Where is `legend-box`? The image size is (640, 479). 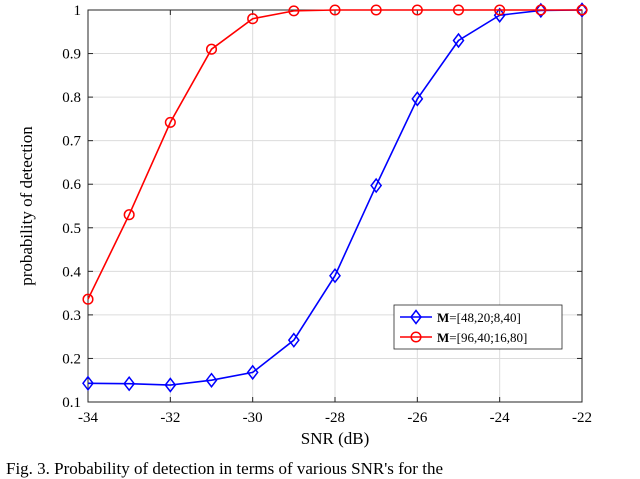
legend-box is located at coordinates (478, 327).